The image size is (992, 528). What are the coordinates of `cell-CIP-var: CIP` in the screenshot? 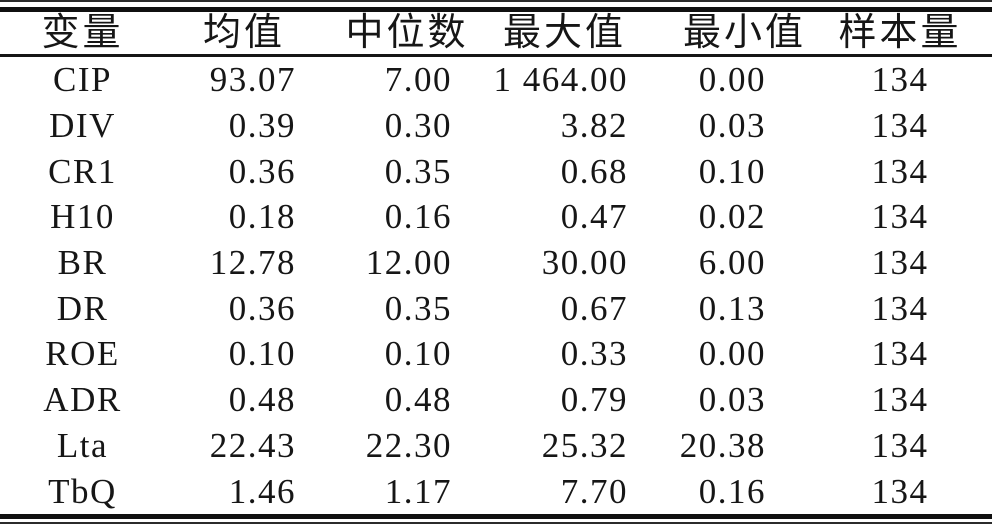 It's located at (82, 80).